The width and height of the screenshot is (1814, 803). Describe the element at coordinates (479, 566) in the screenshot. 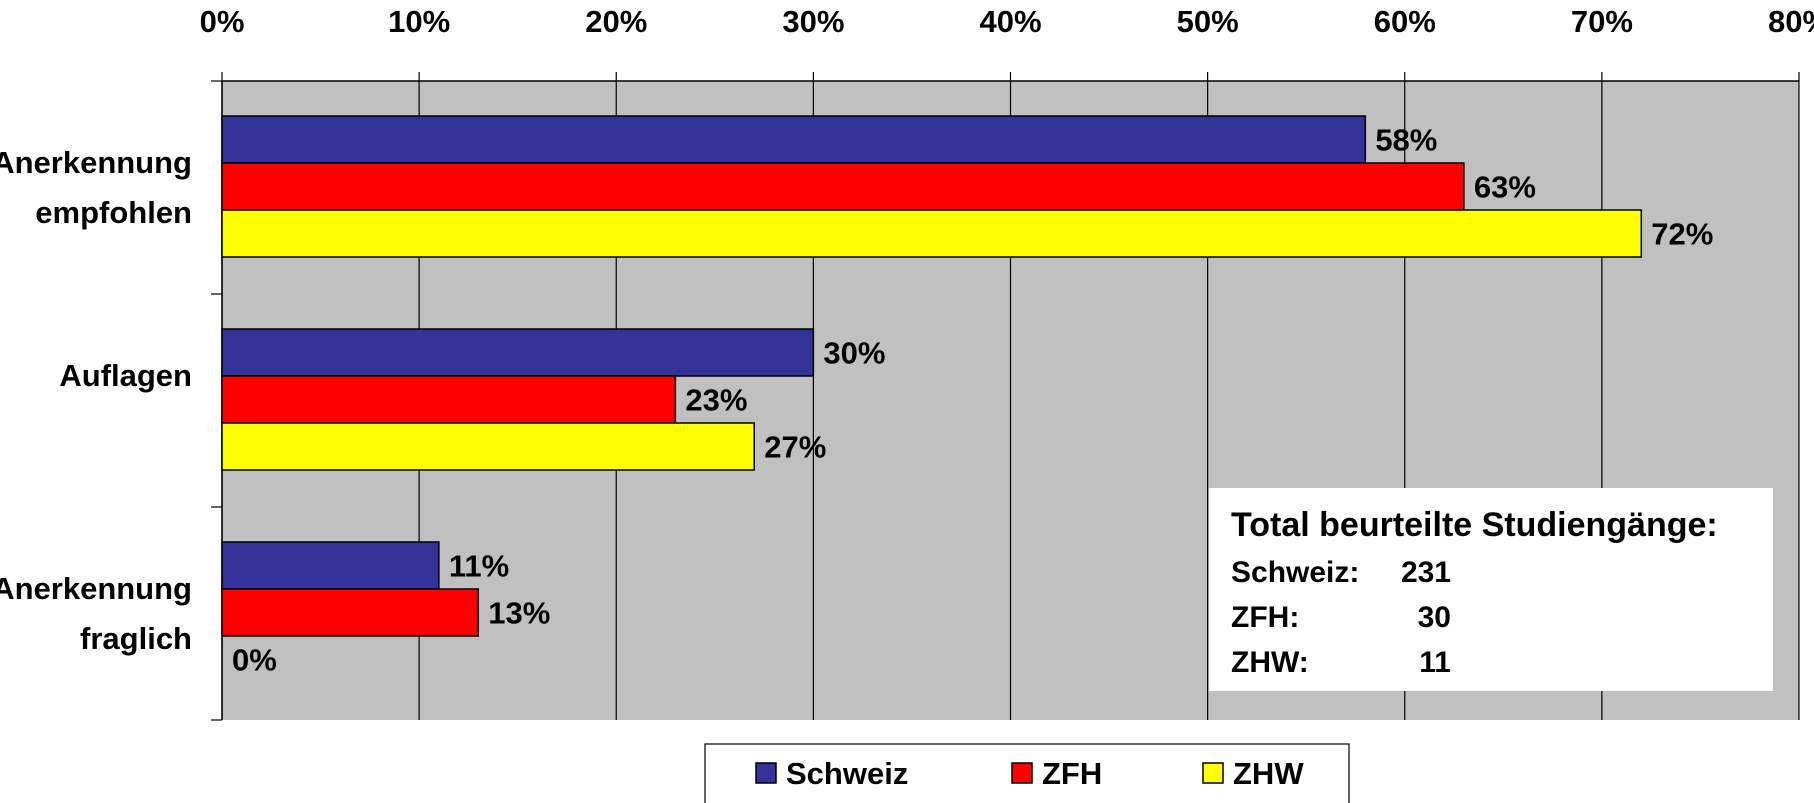

I see `data-label: 11%` at that location.